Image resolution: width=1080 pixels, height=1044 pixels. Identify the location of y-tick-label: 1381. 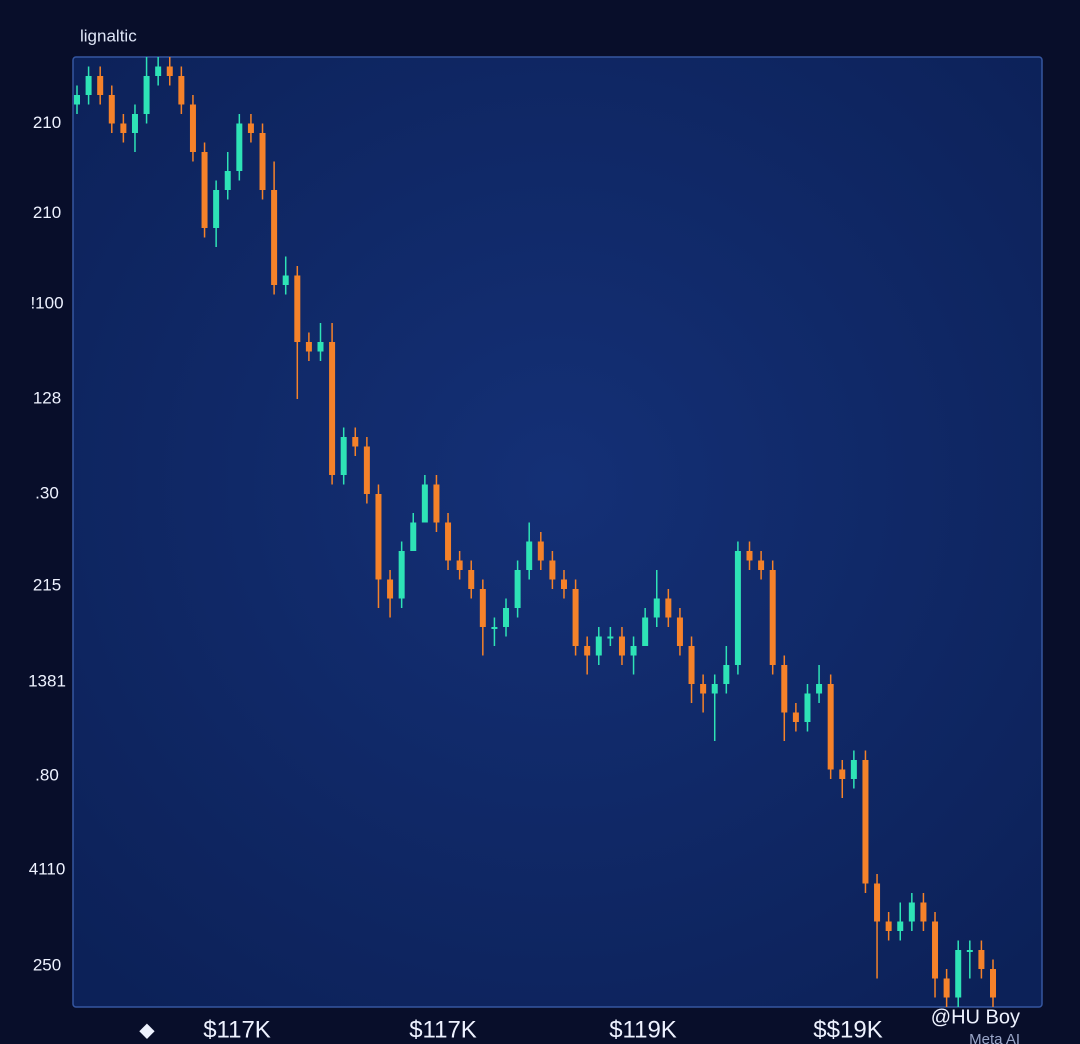
(47, 681).